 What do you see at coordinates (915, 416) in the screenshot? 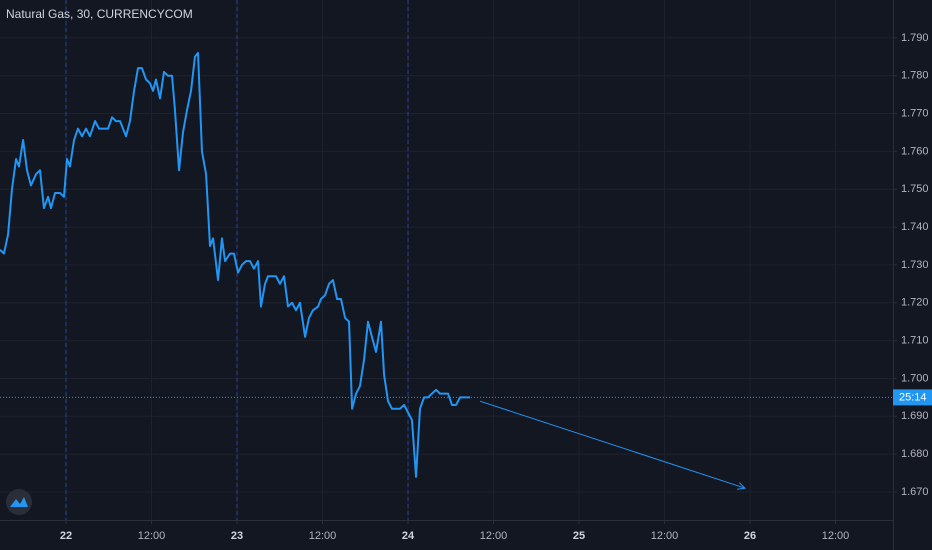
I see `y-tick-label: 1.690` at bounding box center [915, 416].